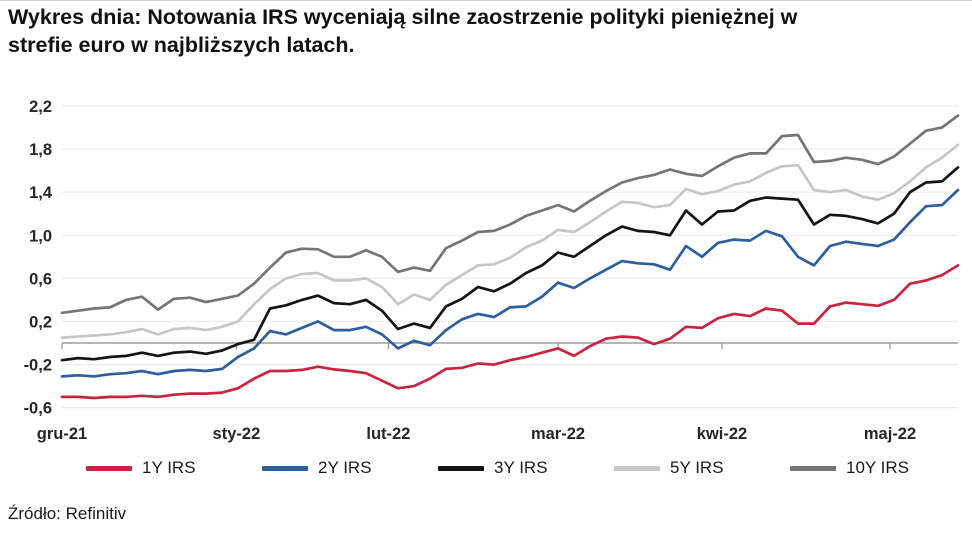  Describe the element at coordinates (558, 434) in the screenshot. I see `x-axis-label: mar-22` at that location.